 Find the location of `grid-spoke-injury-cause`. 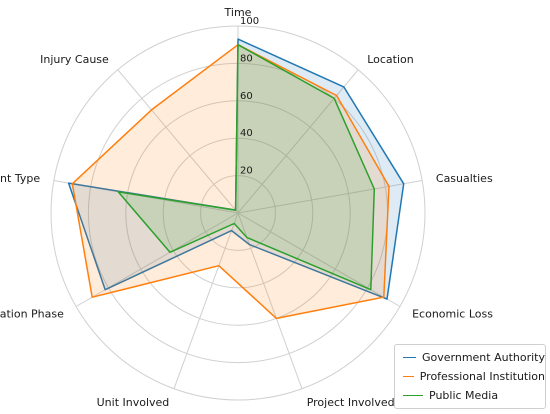

grid-spoke-injury-cause is located at coordinates (178, 141).